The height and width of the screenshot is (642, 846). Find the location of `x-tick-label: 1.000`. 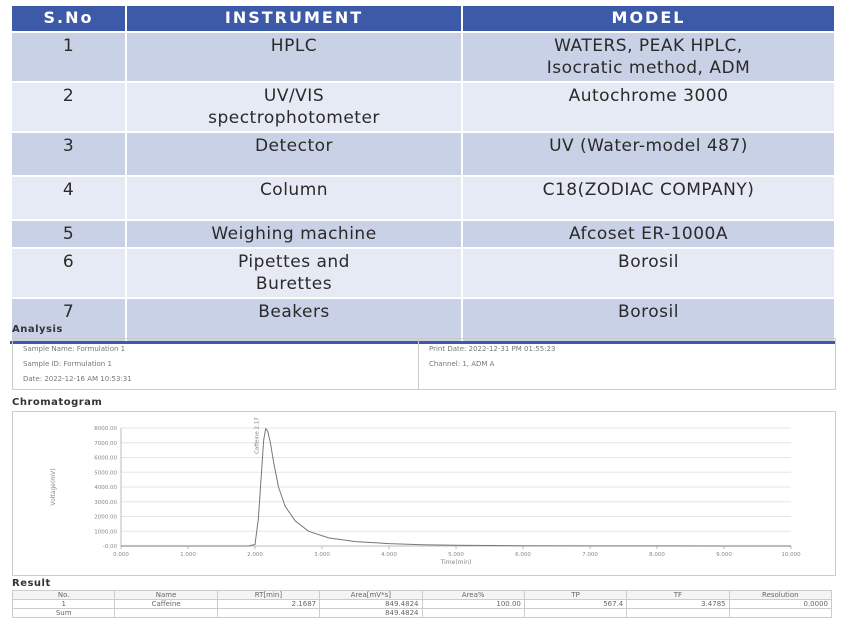

x-tick-label: 1.000 is located at coordinates (188, 555).